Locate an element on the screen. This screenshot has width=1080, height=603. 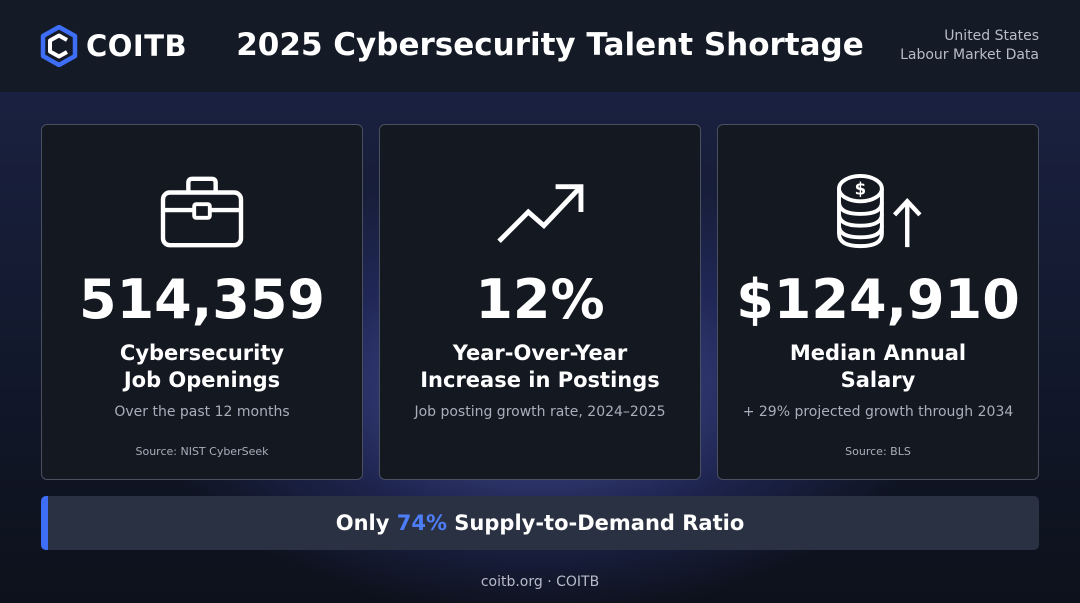
postings-growth-value: 12% is located at coordinates (540, 299).